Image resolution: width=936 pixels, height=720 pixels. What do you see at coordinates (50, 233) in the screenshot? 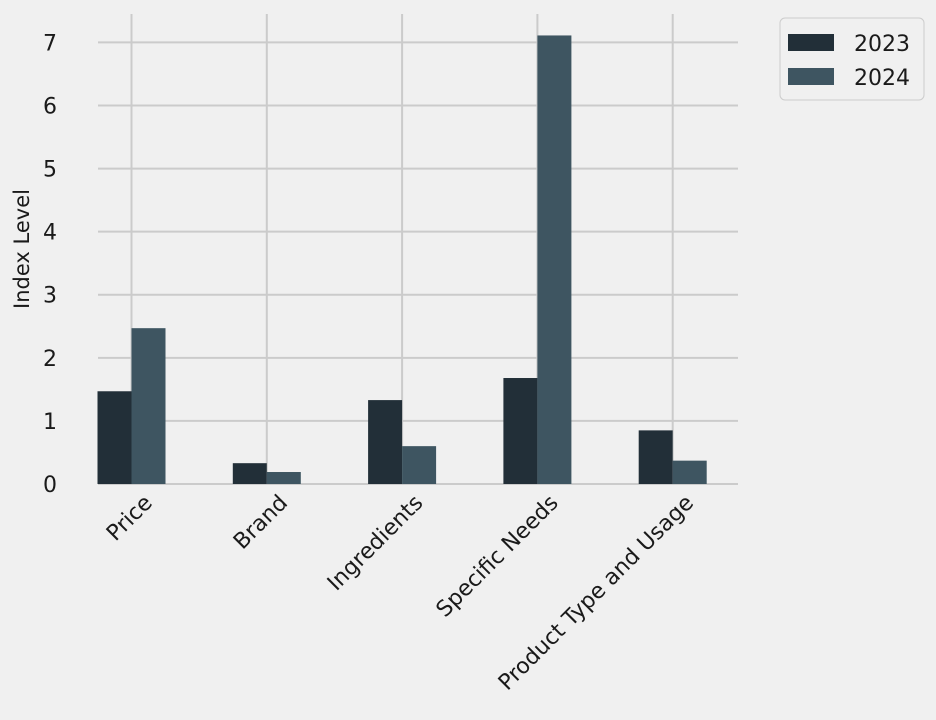
I see `y-tick-label: 4` at bounding box center [50, 233].